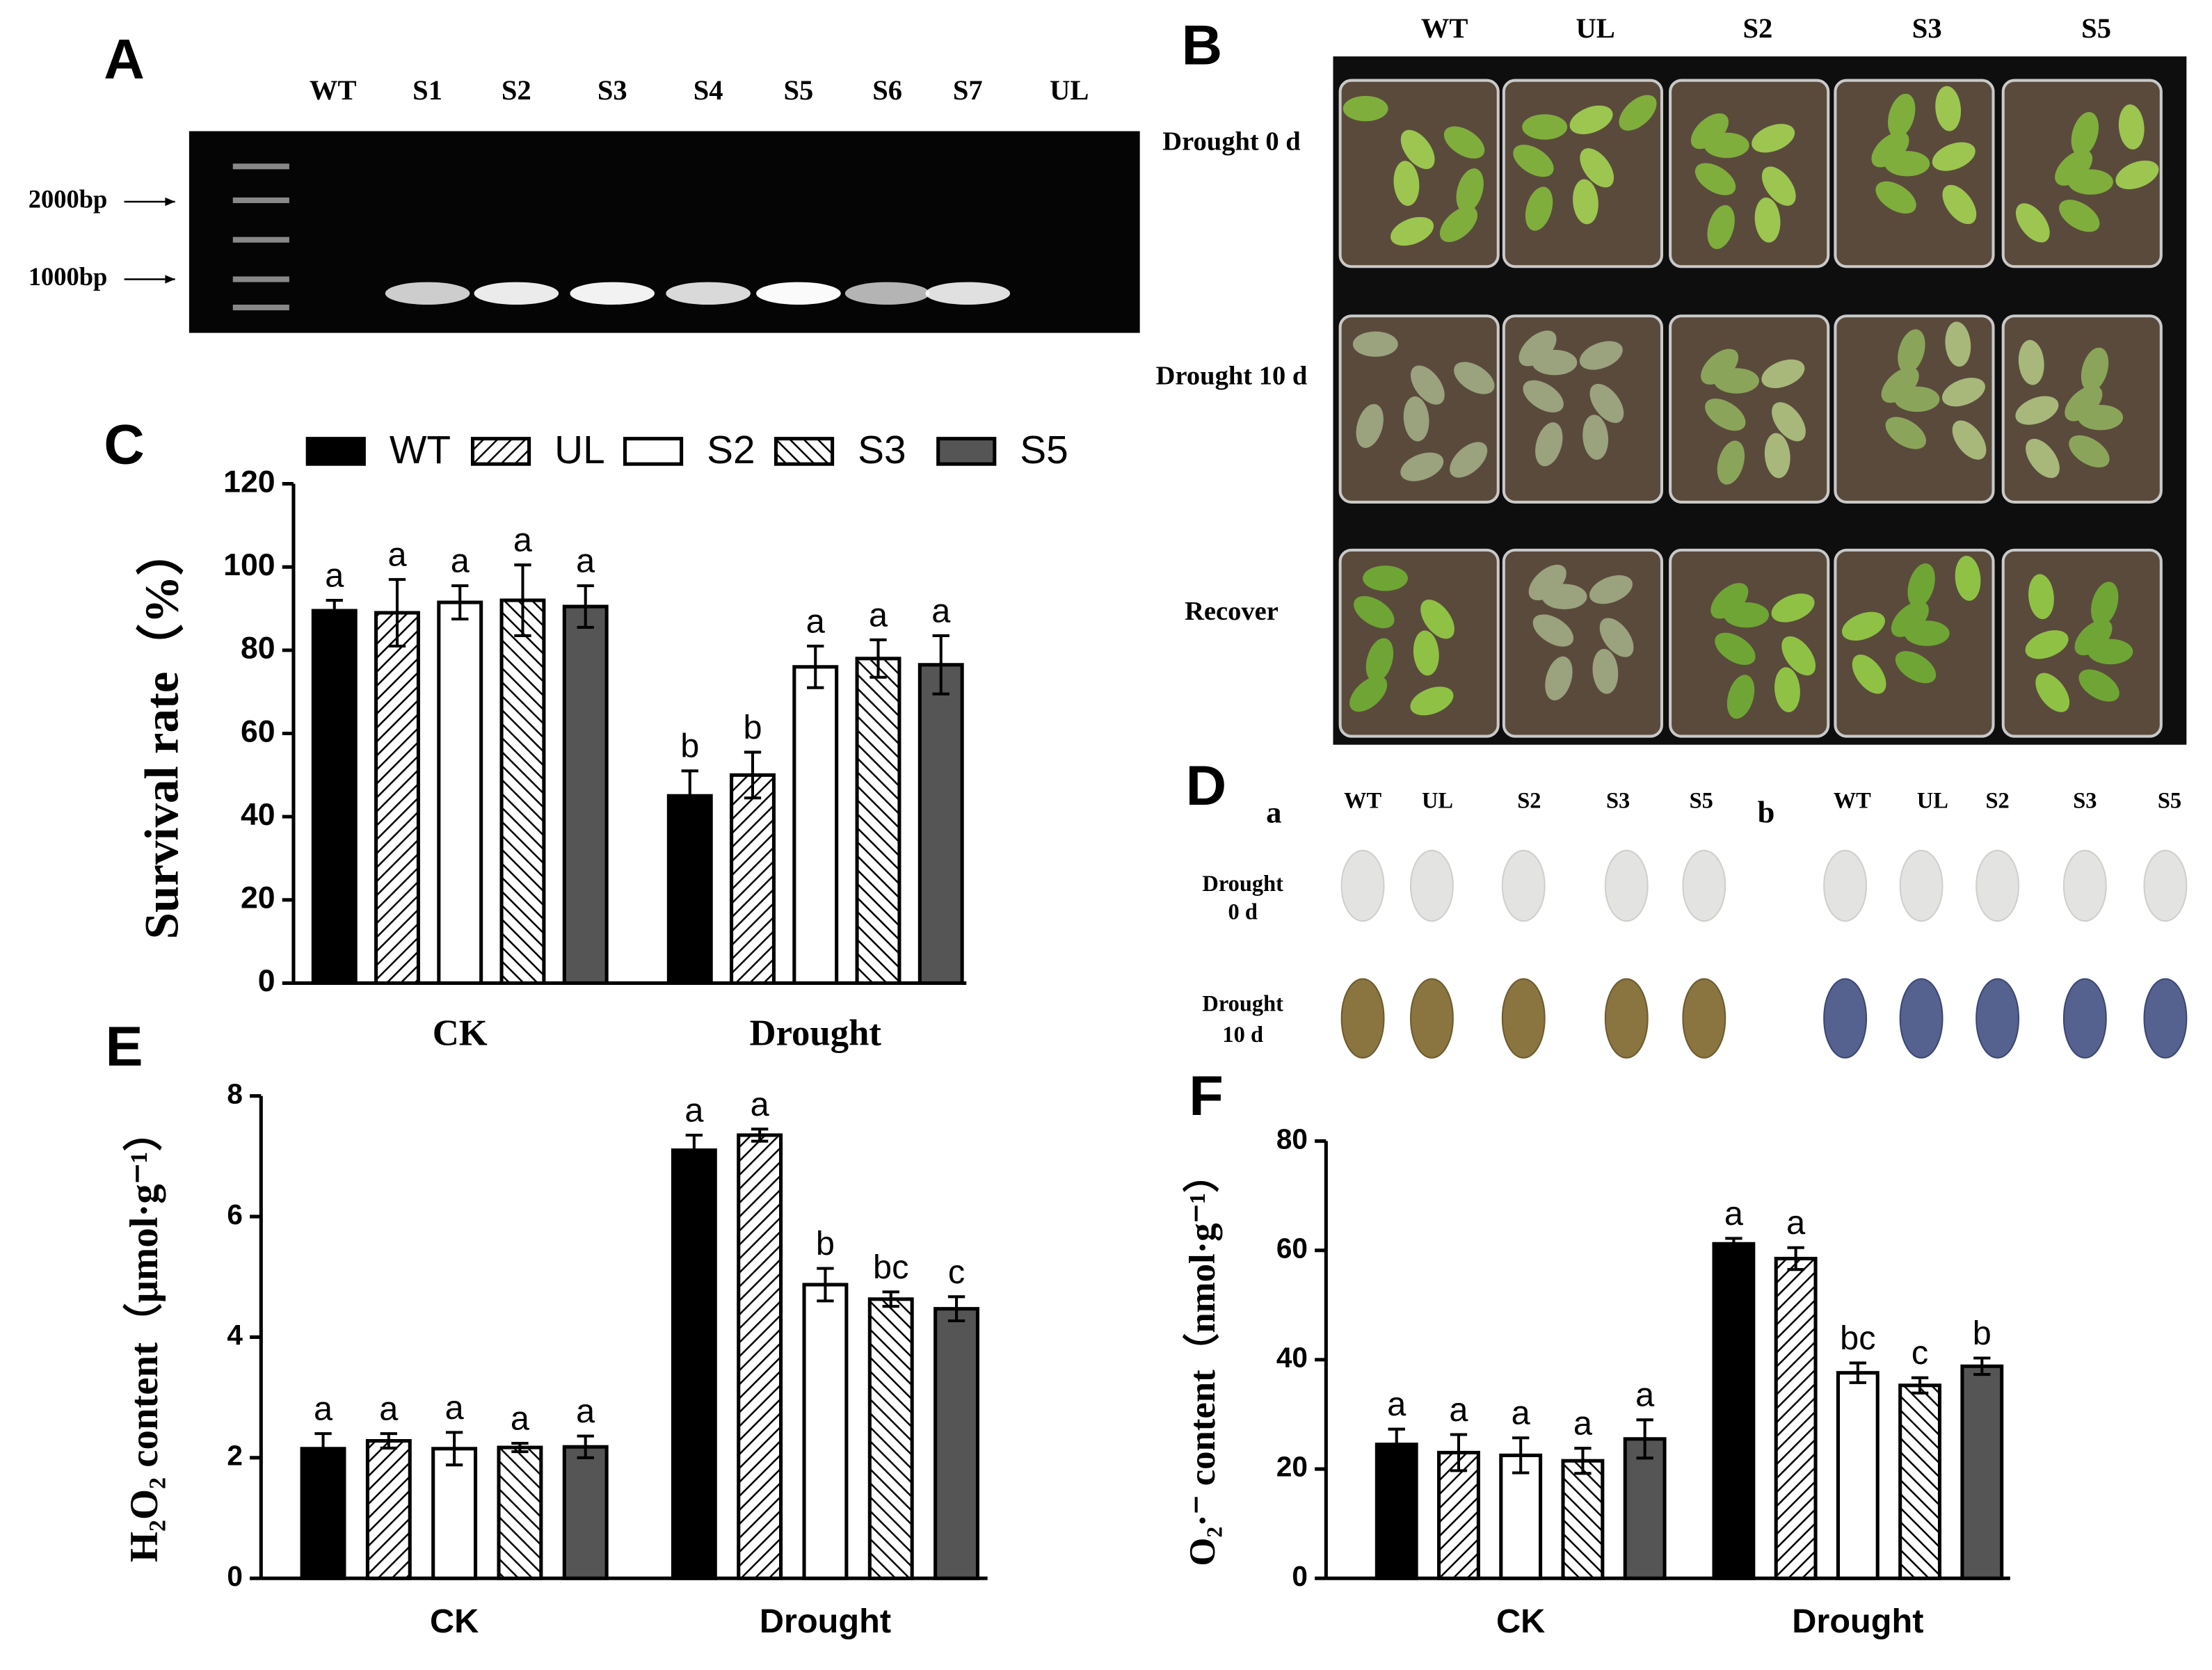  I want to click on gel-lane-label: S5, so click(799, 90).